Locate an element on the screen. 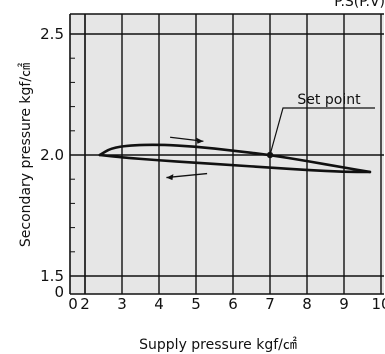  x-tick-label: 4 is located at coordinates (159, 304).